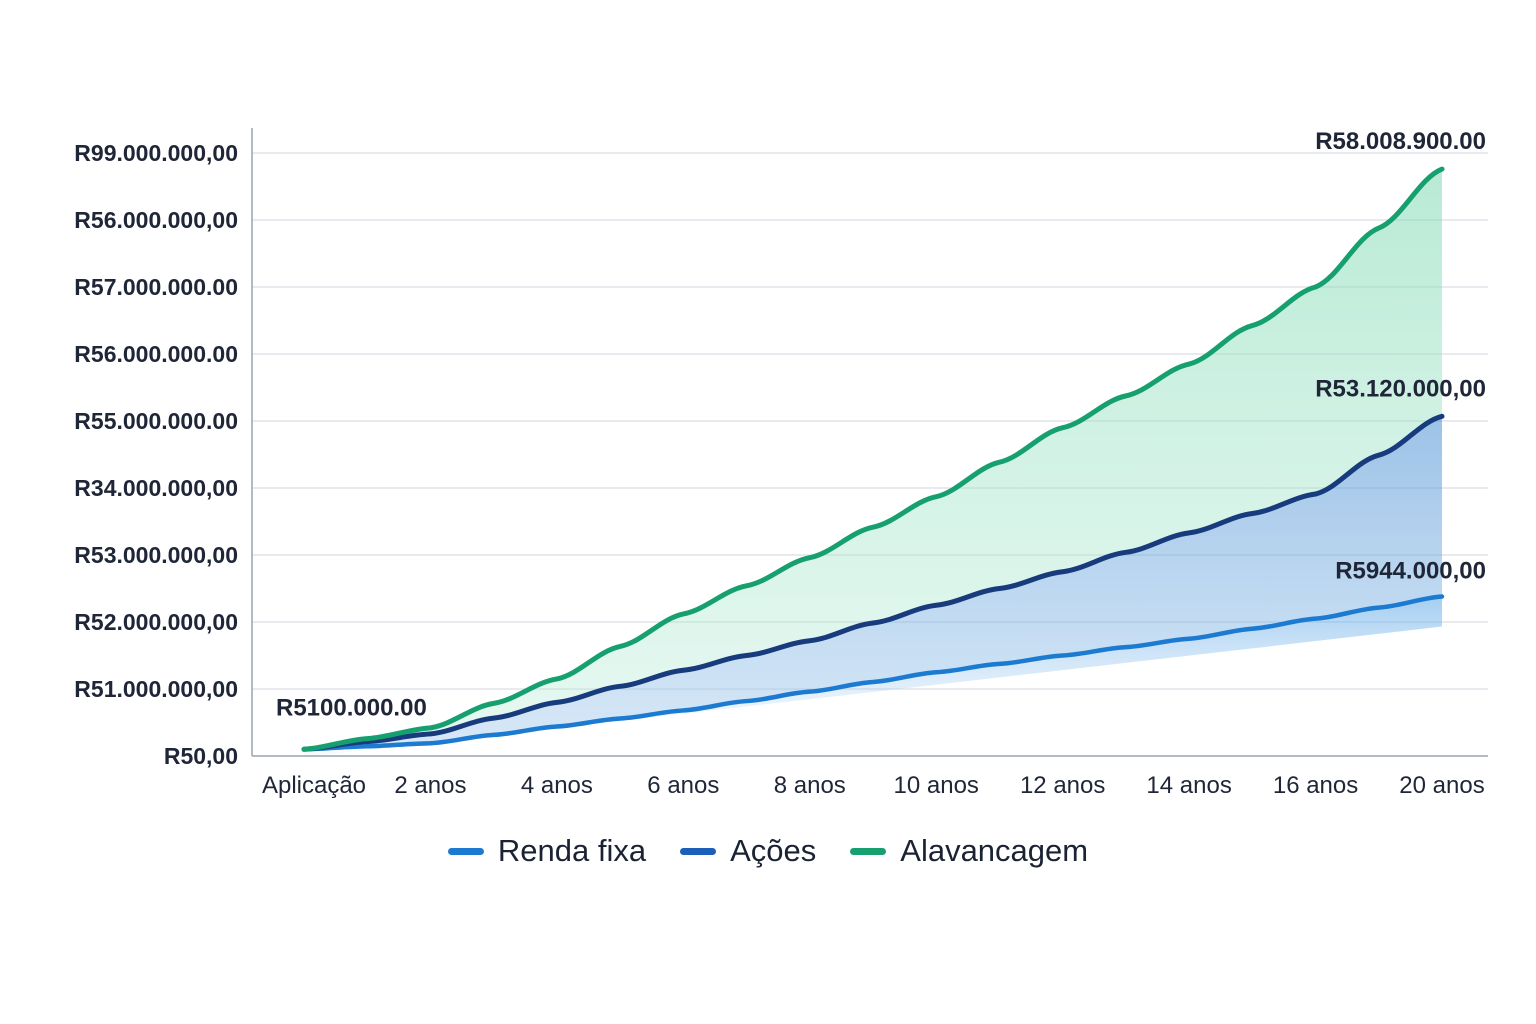  What do you see at coordinates (994, 850) in the screenshot?
I see `legend-label-alavancagem: Alavancagem` at bounding box center [994, 850].